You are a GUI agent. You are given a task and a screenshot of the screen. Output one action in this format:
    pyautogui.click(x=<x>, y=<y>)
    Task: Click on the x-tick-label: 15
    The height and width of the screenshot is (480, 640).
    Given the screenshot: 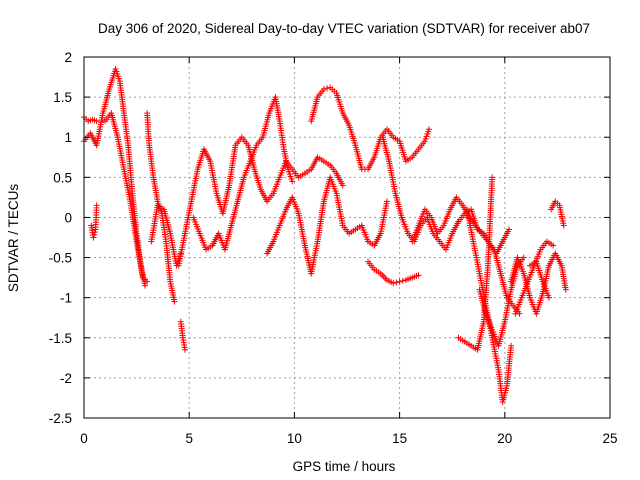 What is the action you would take?
    pyautogui.click(x=399, y=438)
    